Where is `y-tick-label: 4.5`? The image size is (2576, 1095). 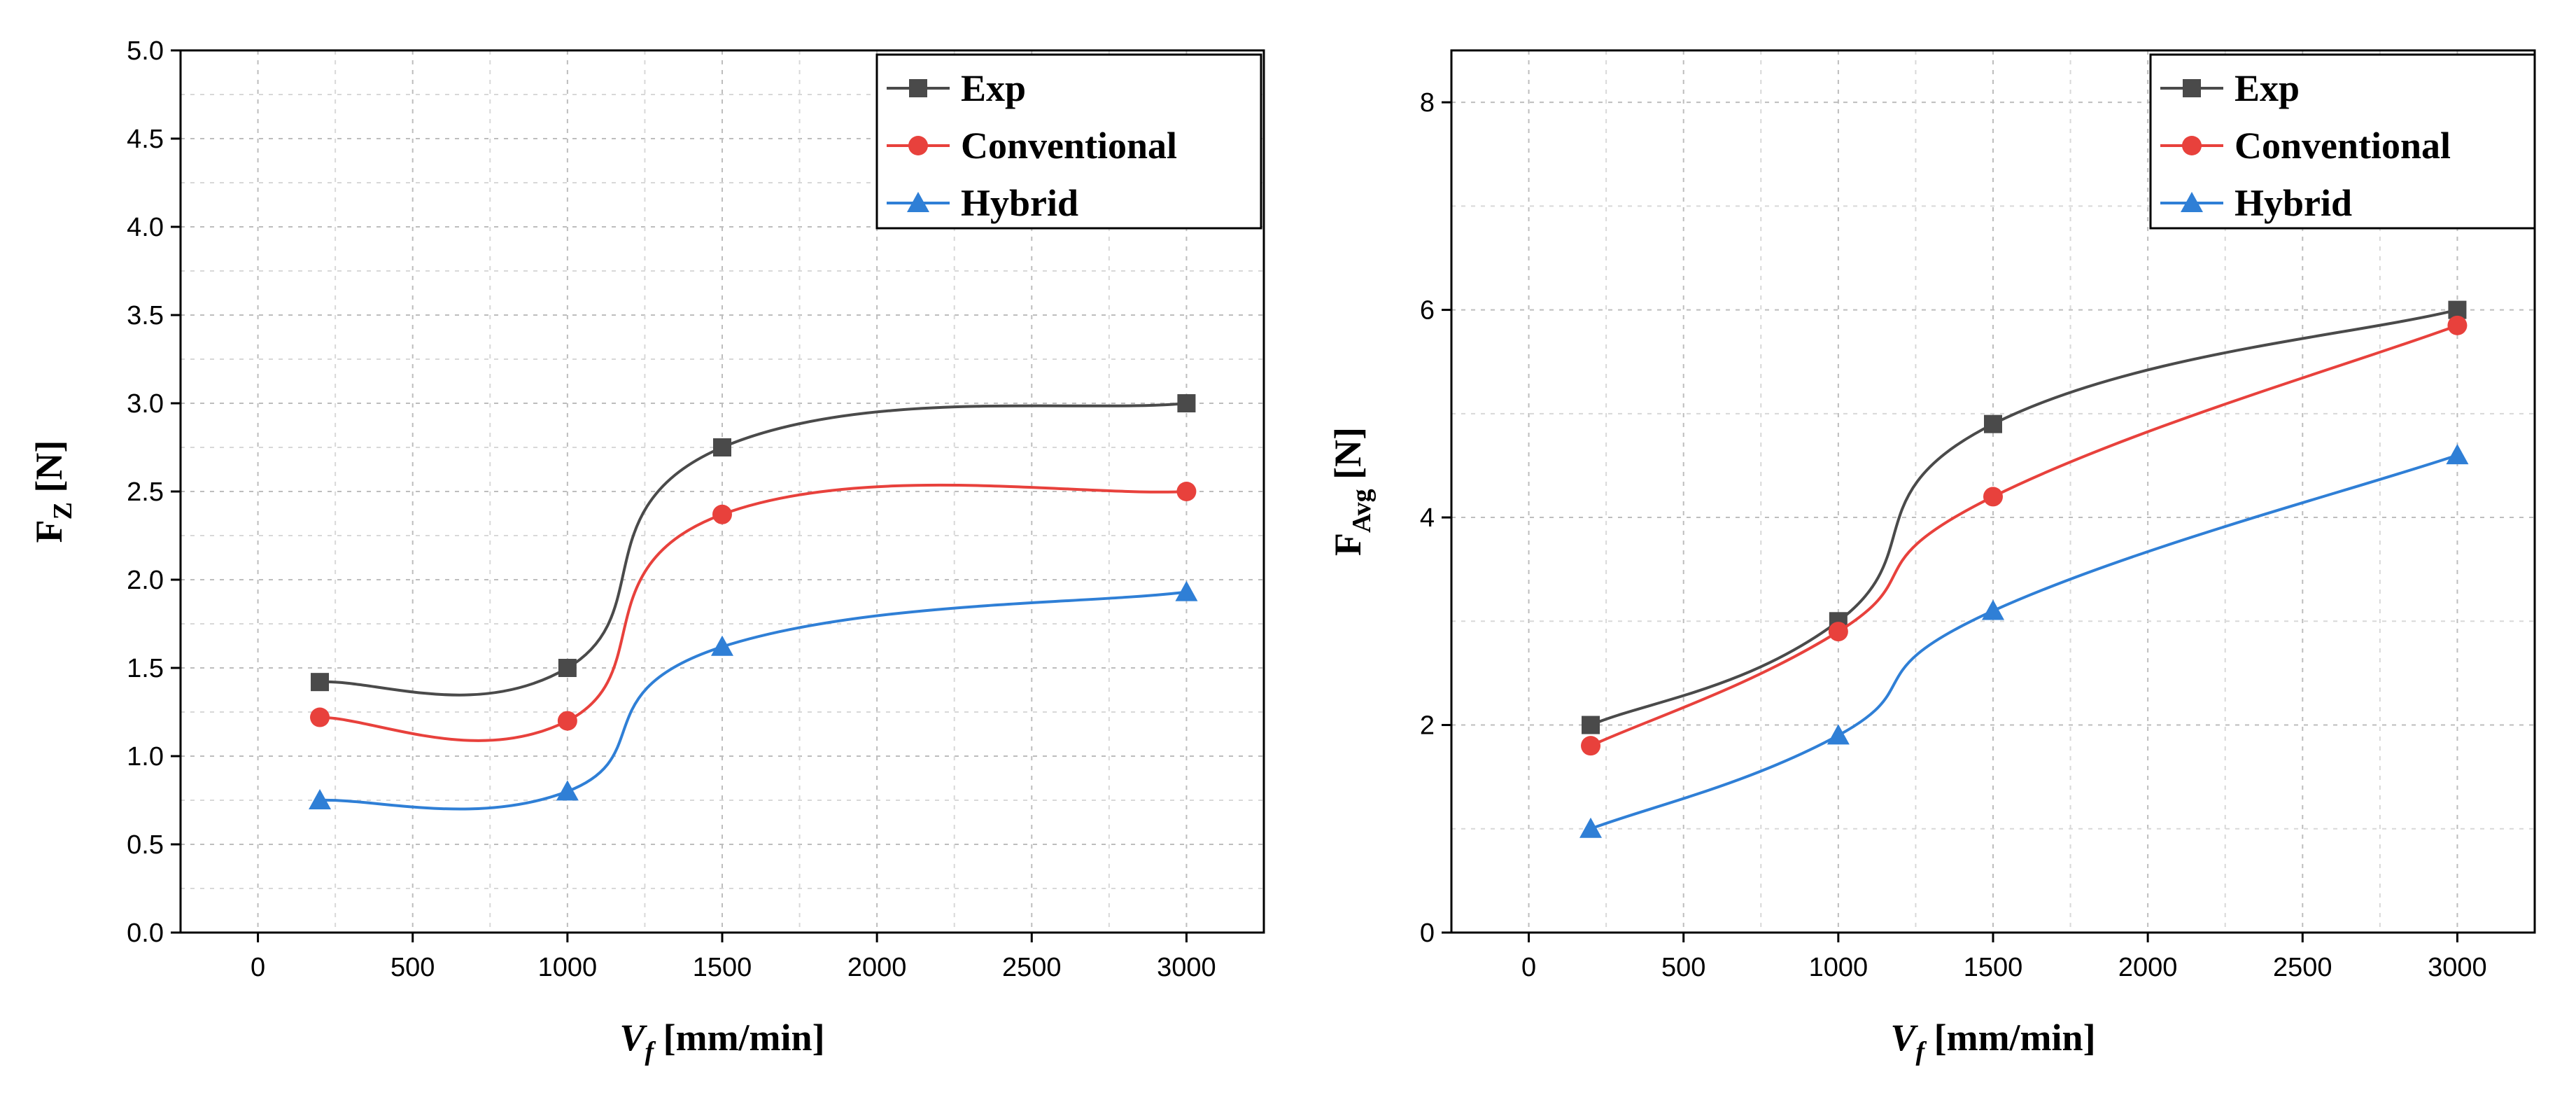
y-tick-label: 4.5 is located at coordinates (145, 139).